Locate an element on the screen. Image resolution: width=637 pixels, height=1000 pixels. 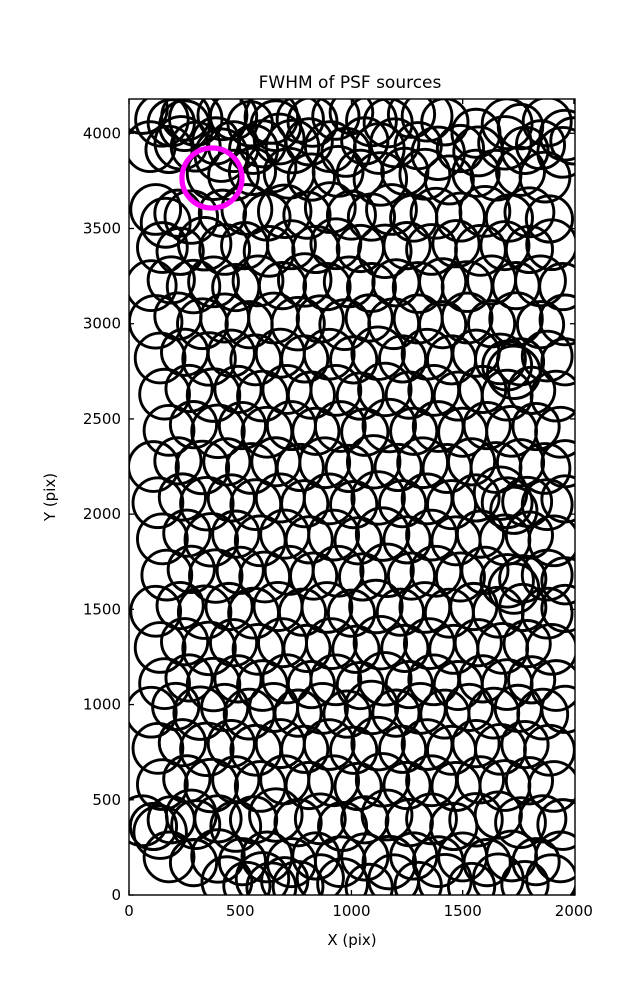
y-tick-label: 4000 is located at coordinates (102, 133).